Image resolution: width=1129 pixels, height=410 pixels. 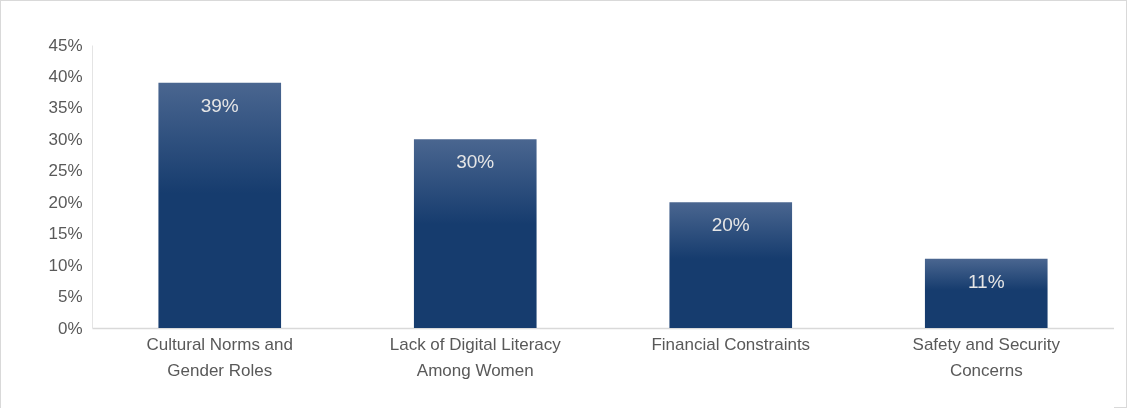 What do you see at coordinates (70, 297) in the screenshot?
I see `y-tick-label: 5%` at bounding box center [70, 297].